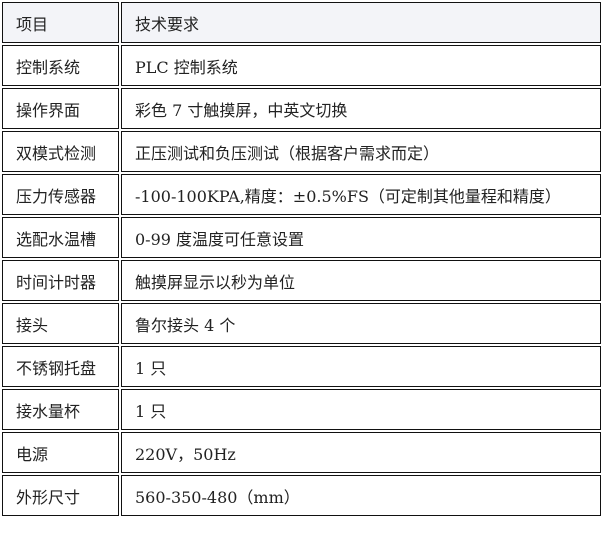 Image resolution: width=603 pixels, height=540 pixels. What do you see at coordinates (60, 194) in the screenshot?
I see `item-cell: 压力传感器` at bounding box center [60, 194].